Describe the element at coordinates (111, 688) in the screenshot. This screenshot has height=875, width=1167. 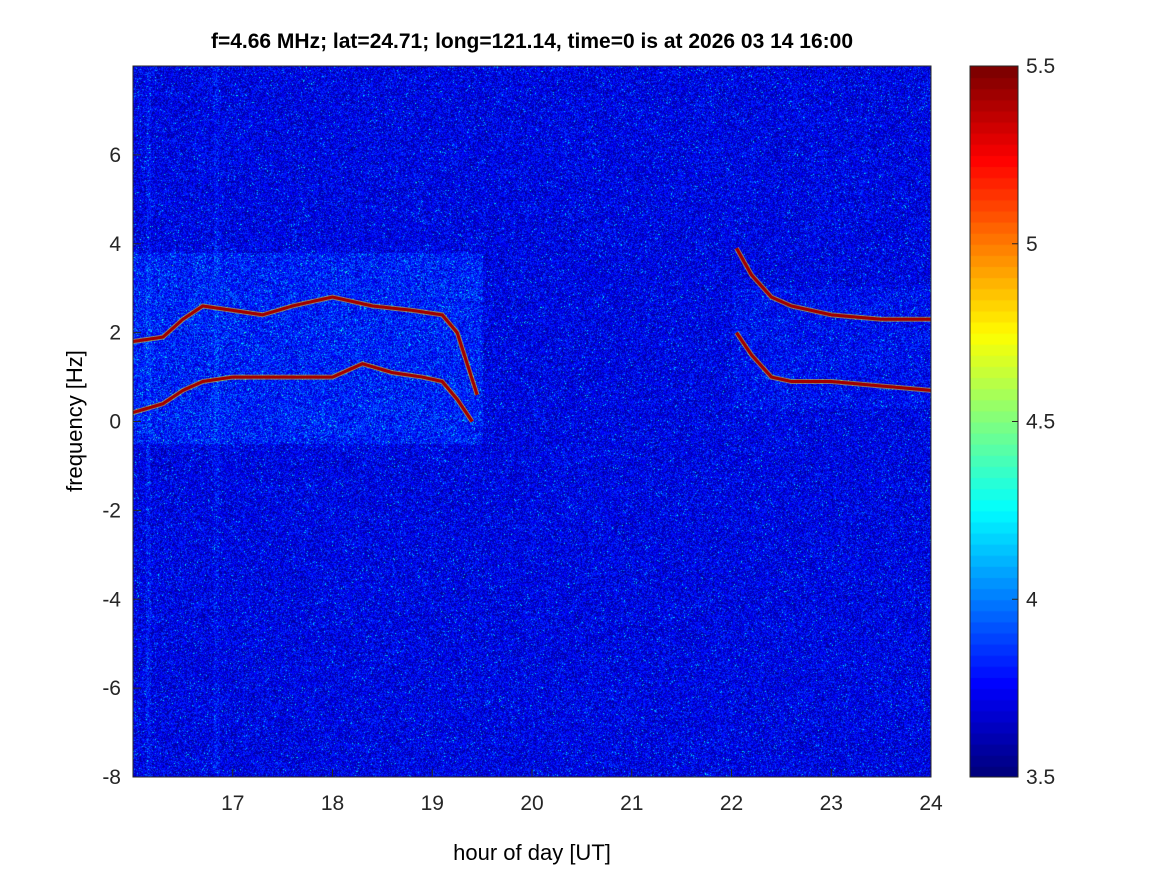
I see `y-tick-label: -6` at that location.